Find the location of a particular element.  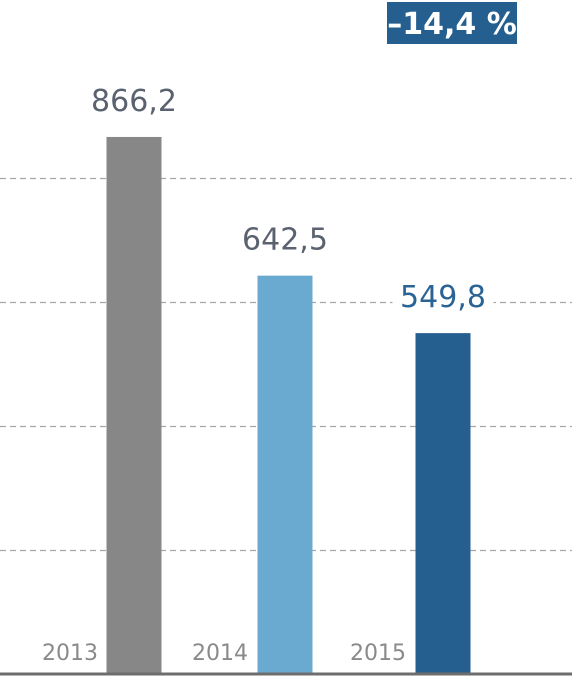

x-tick-label-2015: 2015 is located at coordinates (378, 653).